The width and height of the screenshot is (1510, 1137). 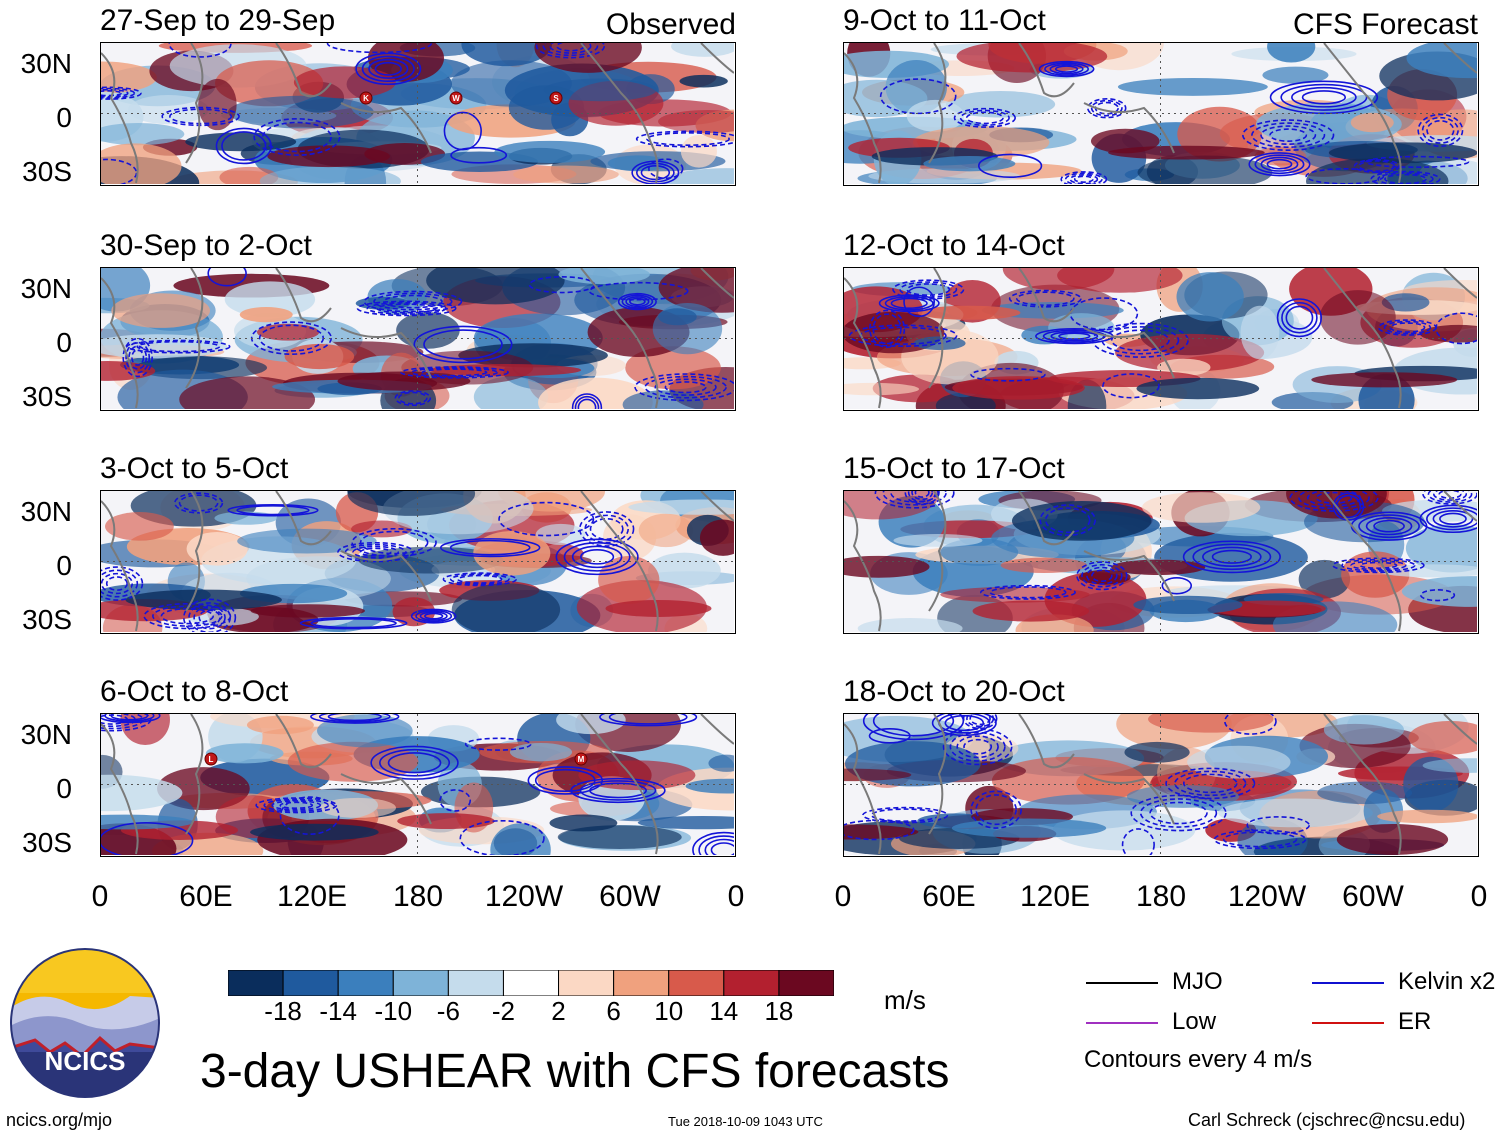 What do you see at coordinates (418, 896) in the screenshot?
I see `x-tick-left: 180` at bounding box center [418, 896].